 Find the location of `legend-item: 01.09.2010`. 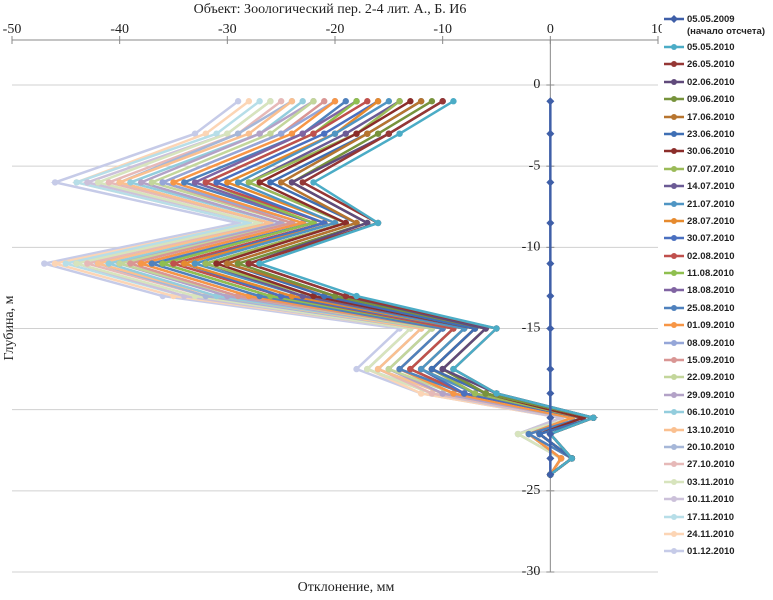

legend-item: 01.09.2010 is located at coordinates (718, 328).